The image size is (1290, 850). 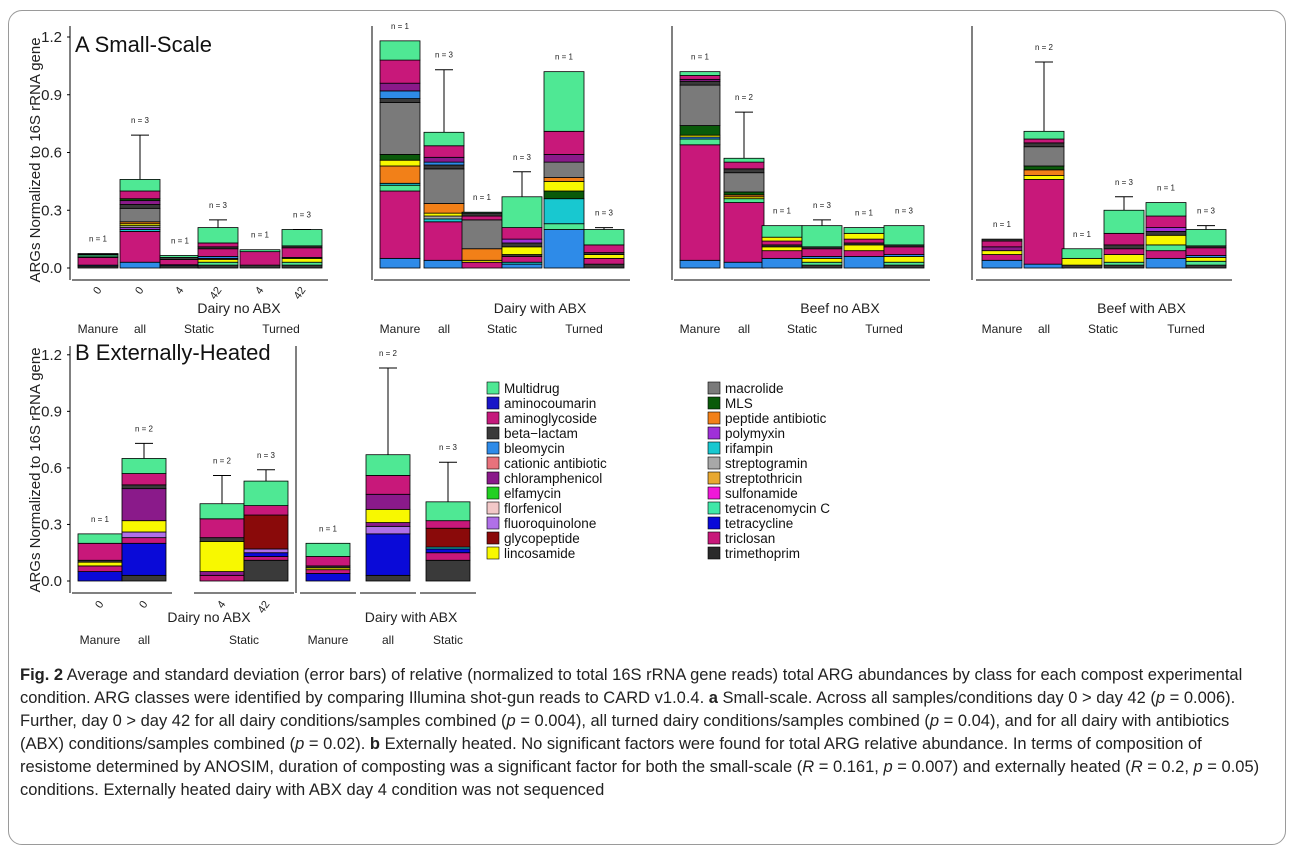 I want to click on legend-label: lincosamide, so click(x=539, y=553).